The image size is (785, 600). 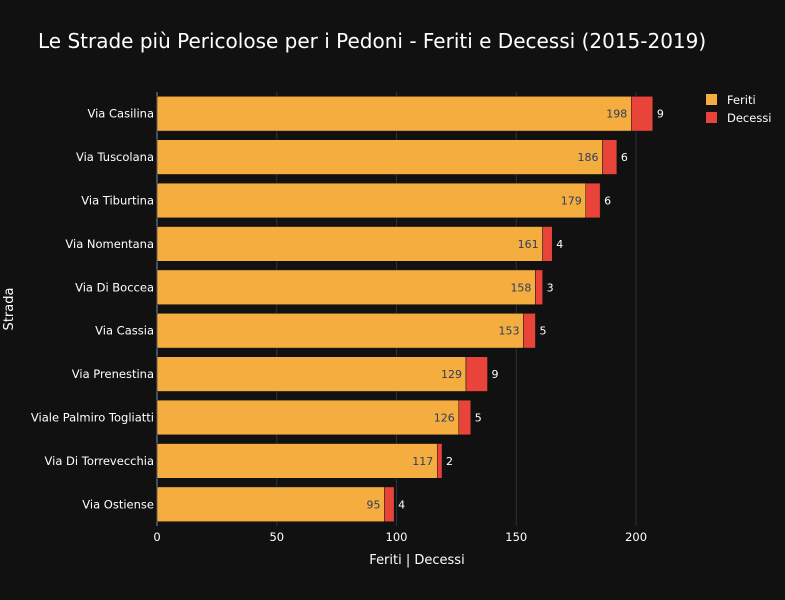 I want to click on x-axis-tick-labels: 0 50 100 150 200, so click(x=400, y=537).